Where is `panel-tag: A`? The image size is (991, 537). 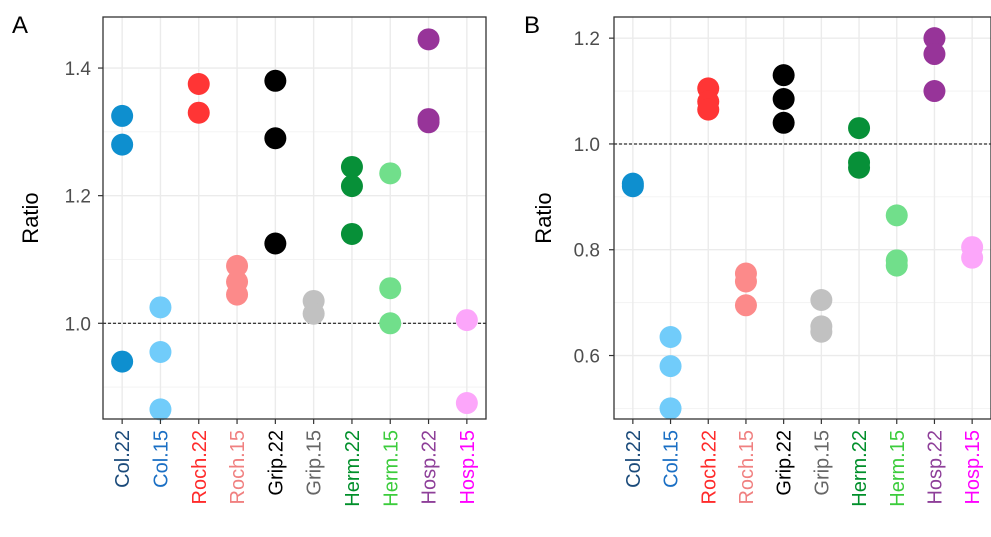
panel-tag: A is located at coordinates (20, 25).